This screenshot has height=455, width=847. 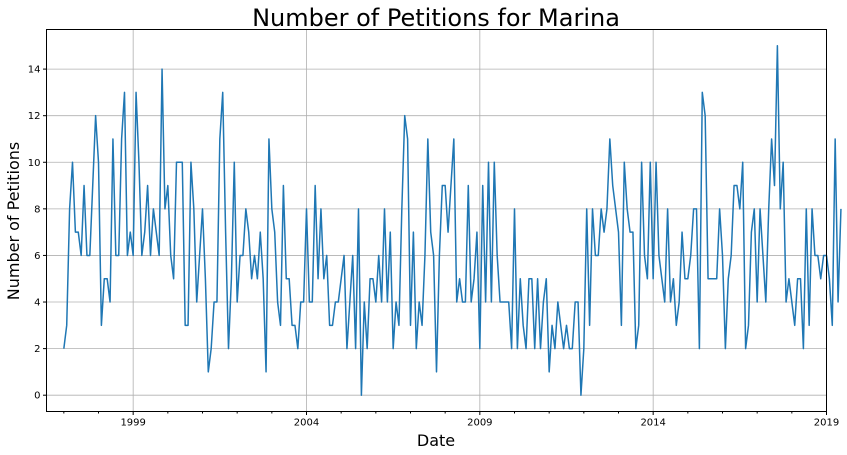 I want to click on x-tick-label: 2014, so click(x=652, y=423).